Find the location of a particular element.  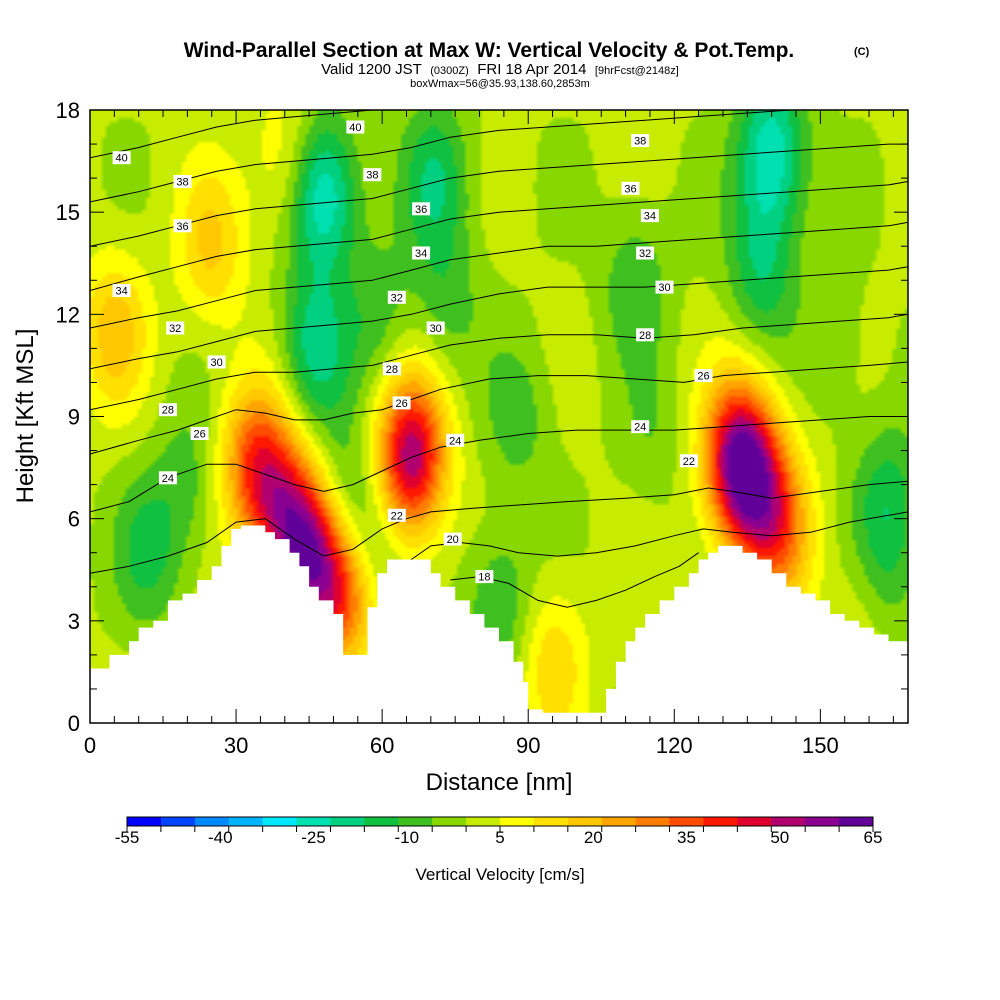

colorbar-label: 5 is located at coordinates (499, 837).